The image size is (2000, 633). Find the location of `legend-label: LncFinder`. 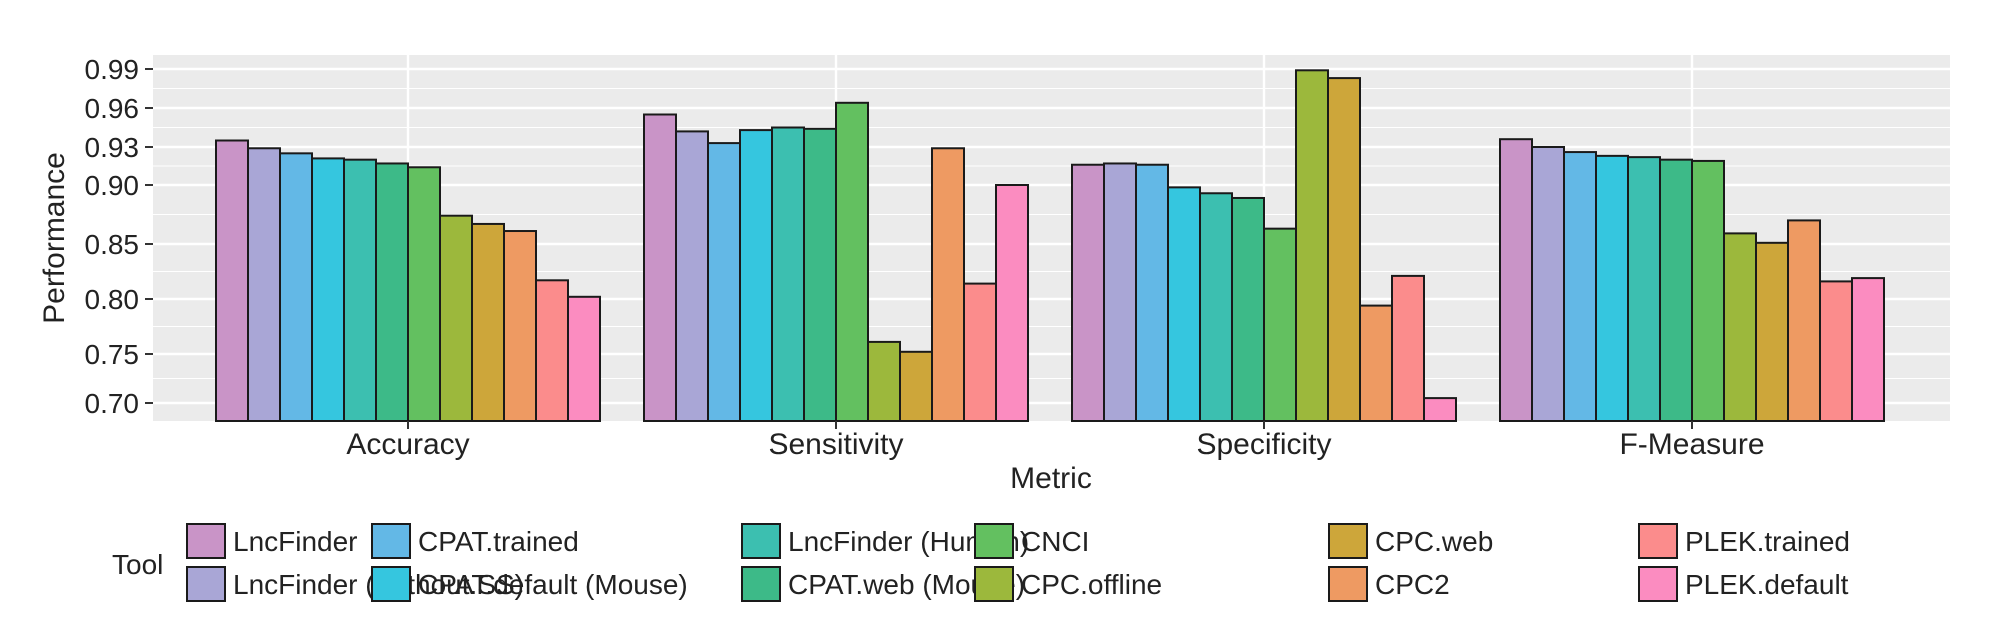

legend-label: LncFinder is located at coordinates (295, 541).